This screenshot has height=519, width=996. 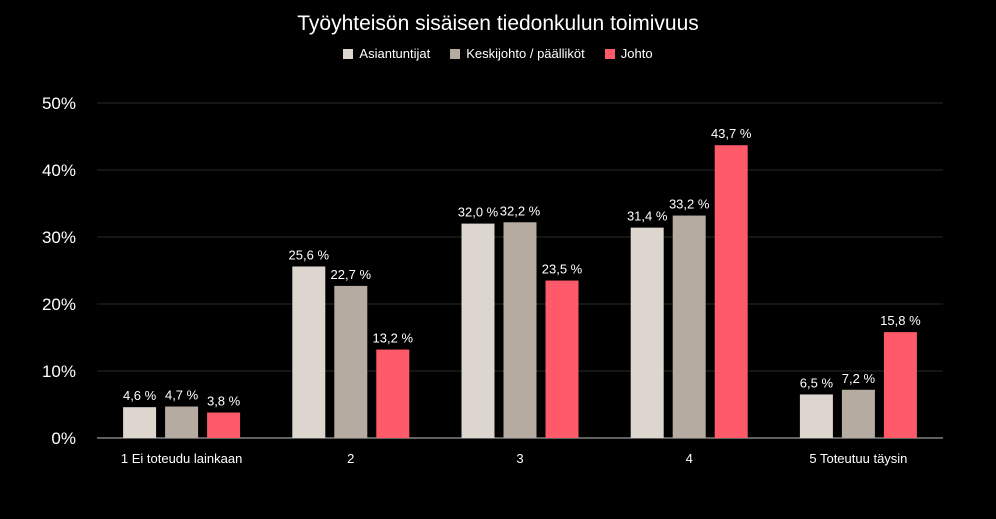 I want to click on x-category-label-1: 1 Ei toteudu lainkaan, so click(x=181, y=458).